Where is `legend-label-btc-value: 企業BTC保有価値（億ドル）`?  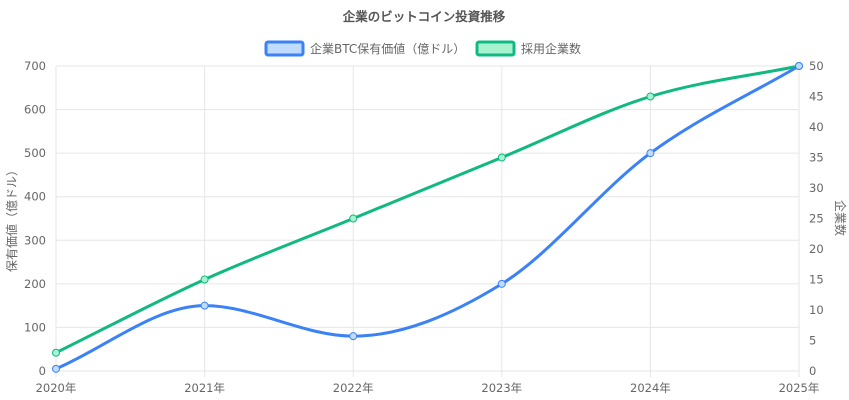
legend-label-btc-value: 企業BTC保有価値（億ドル） is located at coordinates (387, 48).